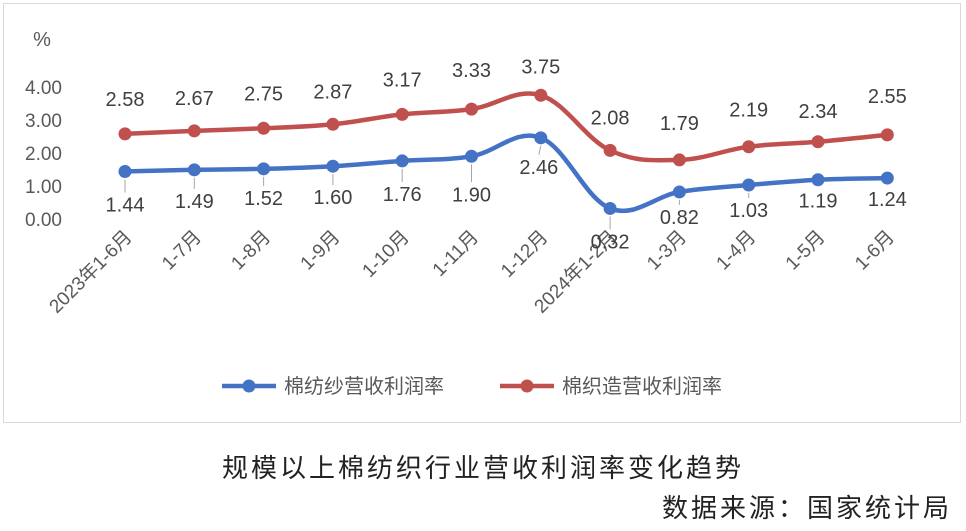  Describe the element at coordinates (43, 187) in the screenshot. I see `y-tick-label: 1.00` at that location.